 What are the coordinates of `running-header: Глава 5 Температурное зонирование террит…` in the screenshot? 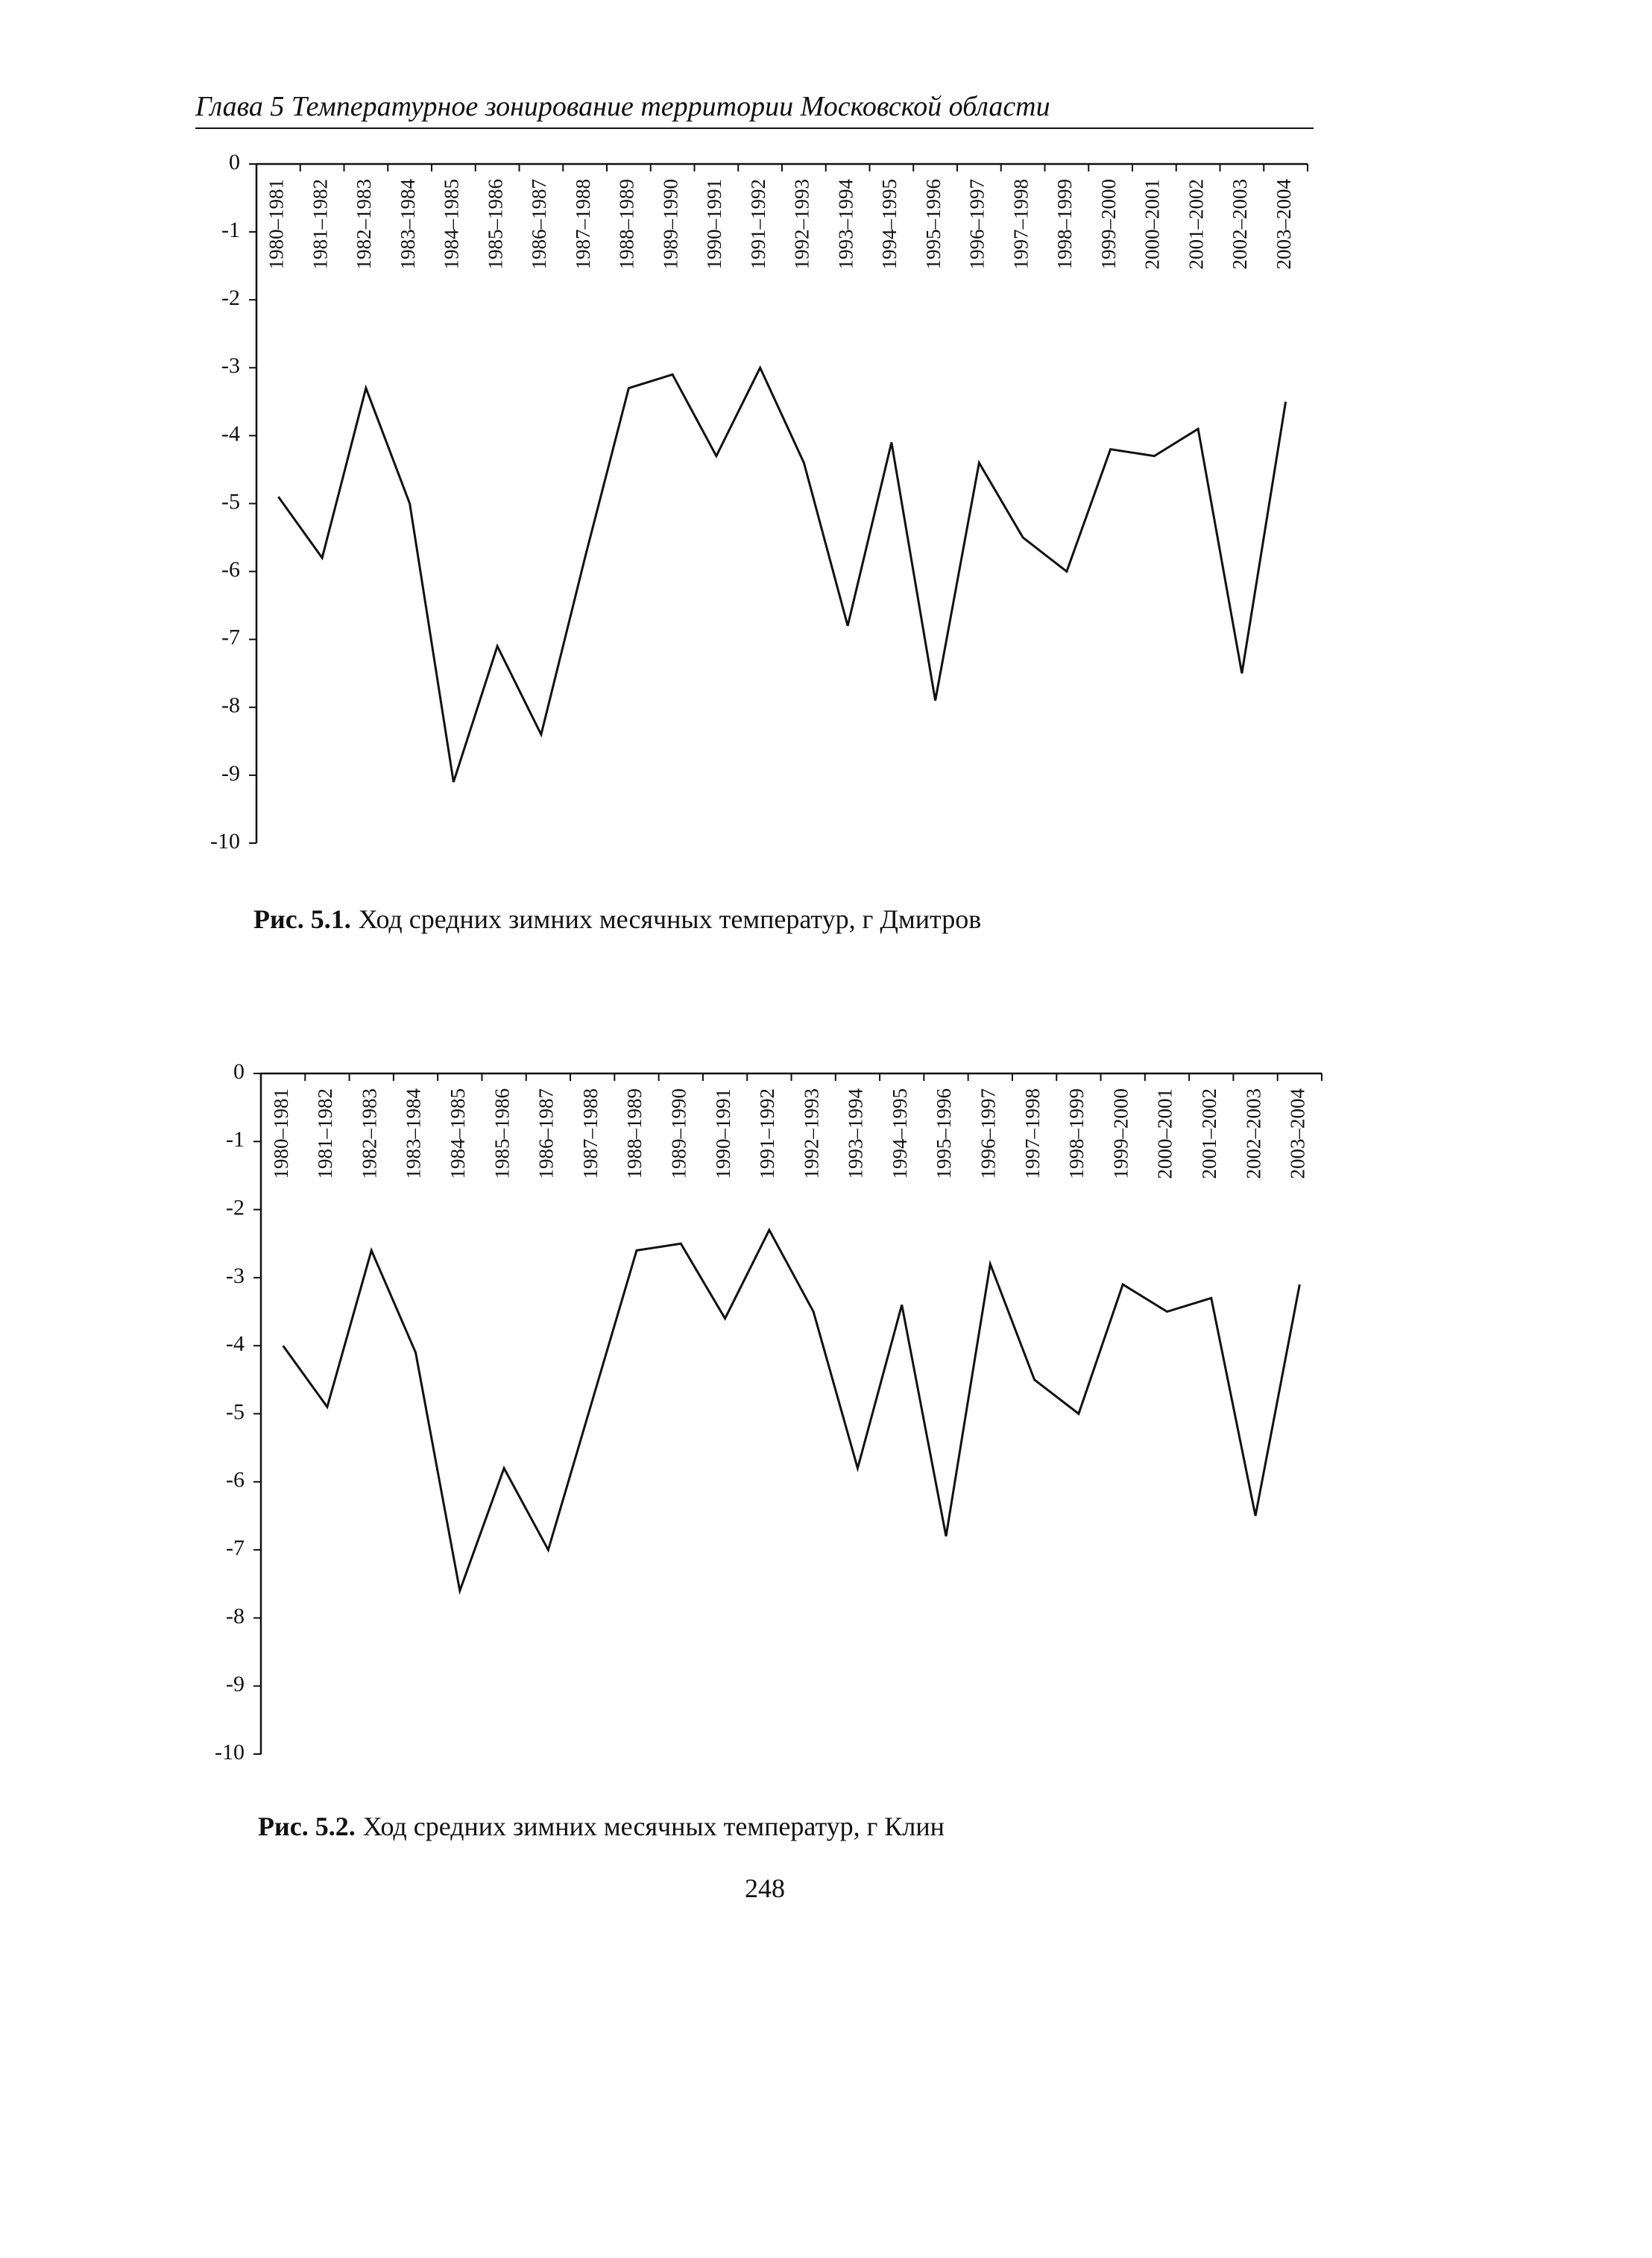 It's located at (622, 106).